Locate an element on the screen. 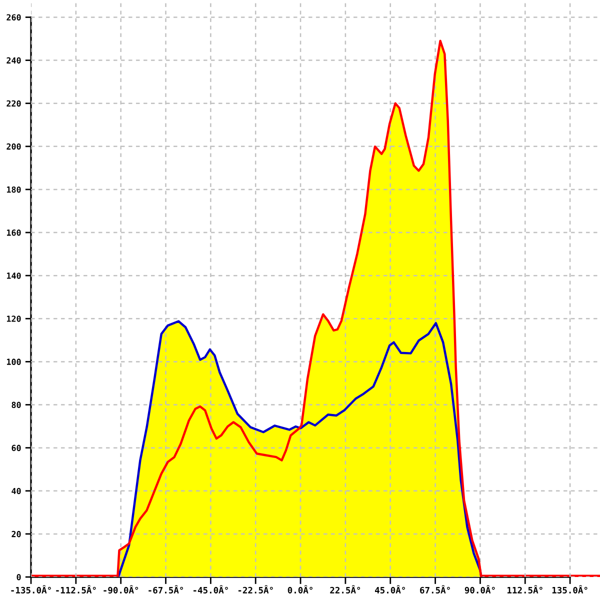 The width and height of the screenshot is (600, 600). y-tick-label: 80 is located at coordinates (16, 405).